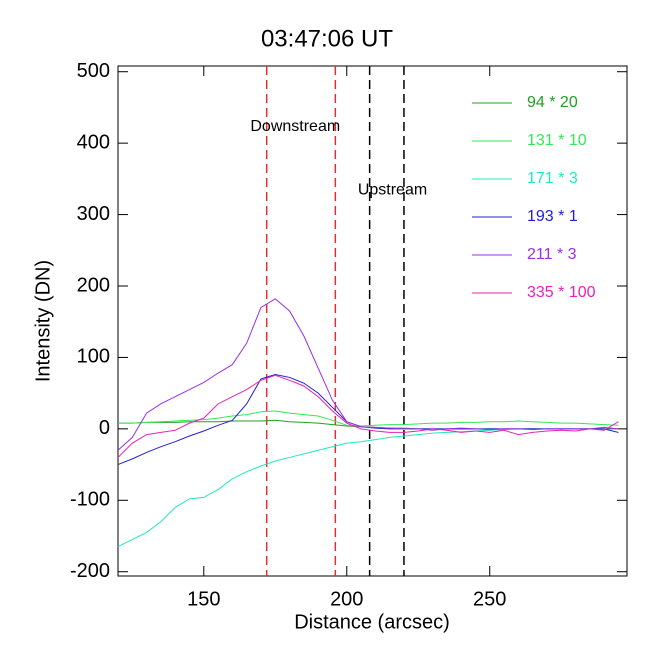 The image size is (654, 654). Describe the element at coordinates (90, 571) in the screenshot. I see `y-tick-label: -200` at that location.